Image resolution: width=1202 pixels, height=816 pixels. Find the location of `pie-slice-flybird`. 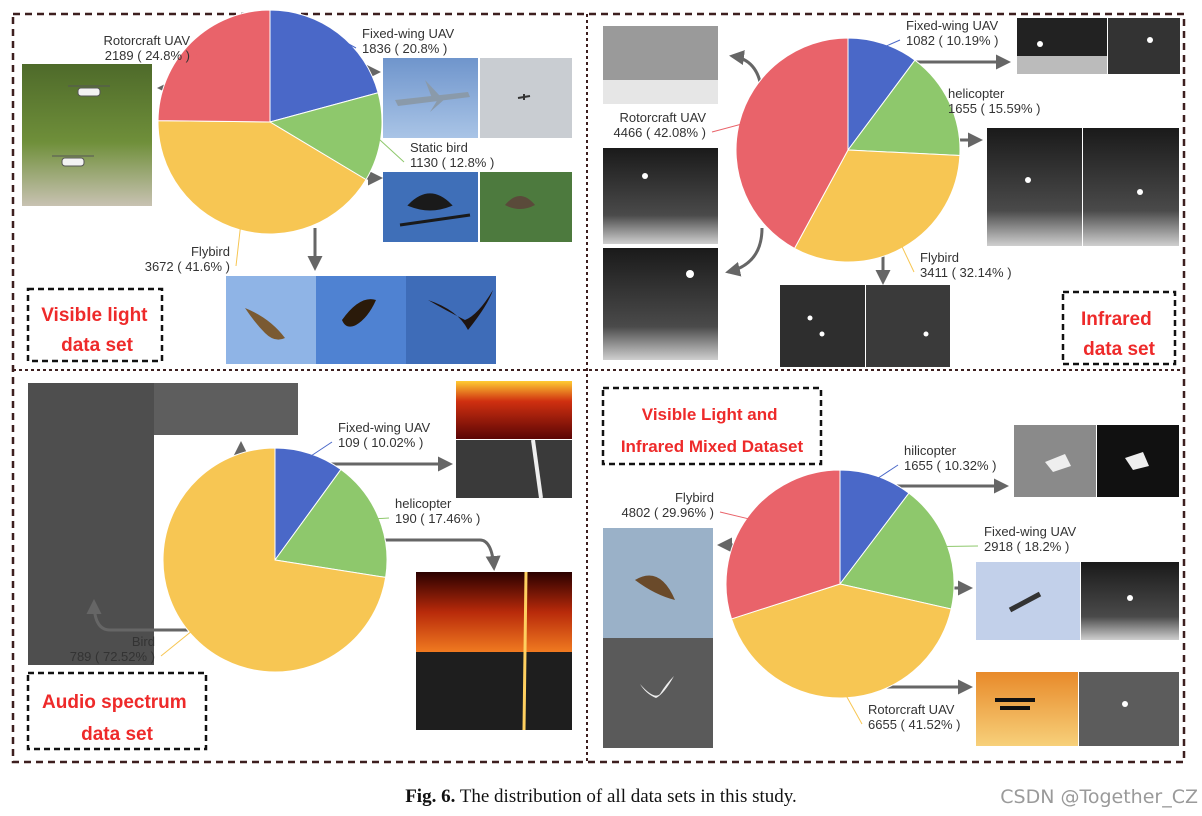

pie-slice-flybird is located at coordinates (783, 544).